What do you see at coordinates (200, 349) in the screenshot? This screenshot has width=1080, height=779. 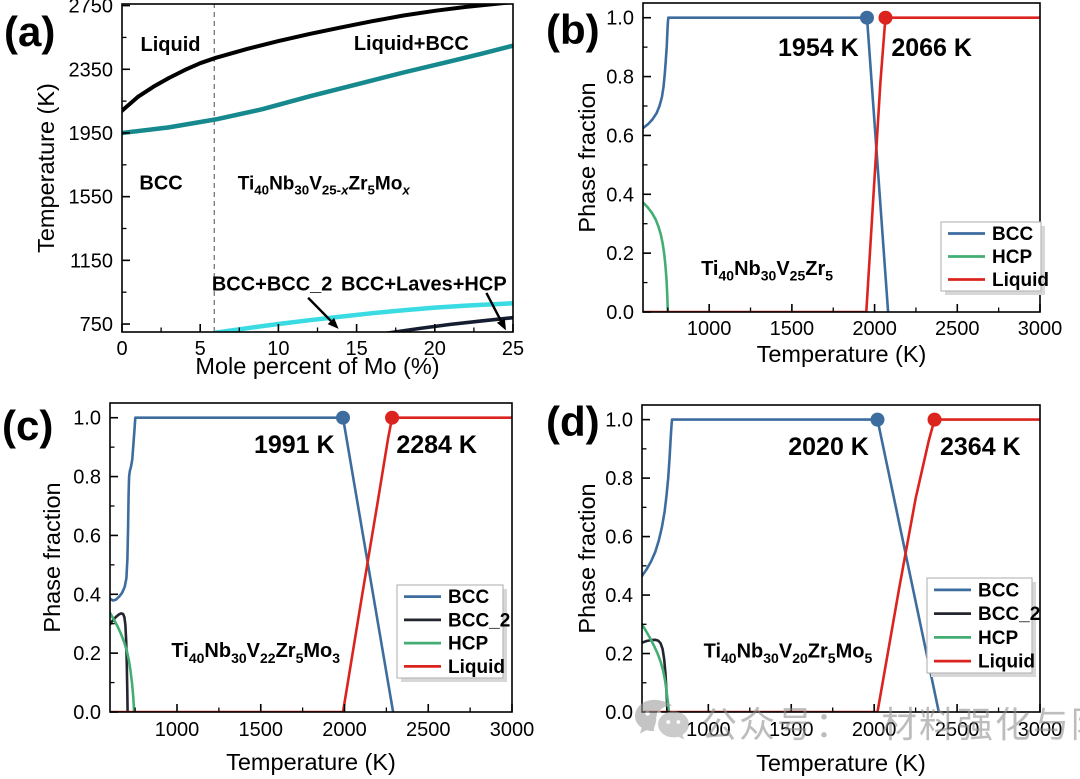 I see `x-tick-label: 5` at bounding box center [200, 349].